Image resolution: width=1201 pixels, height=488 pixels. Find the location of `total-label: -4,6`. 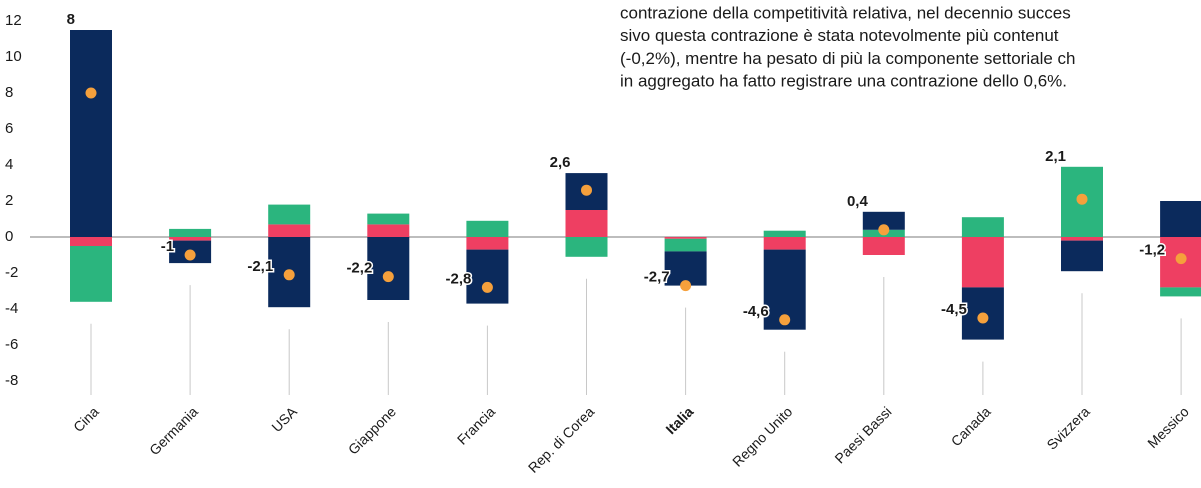

total-label: -4,6 is located at coordinates (756, 311).